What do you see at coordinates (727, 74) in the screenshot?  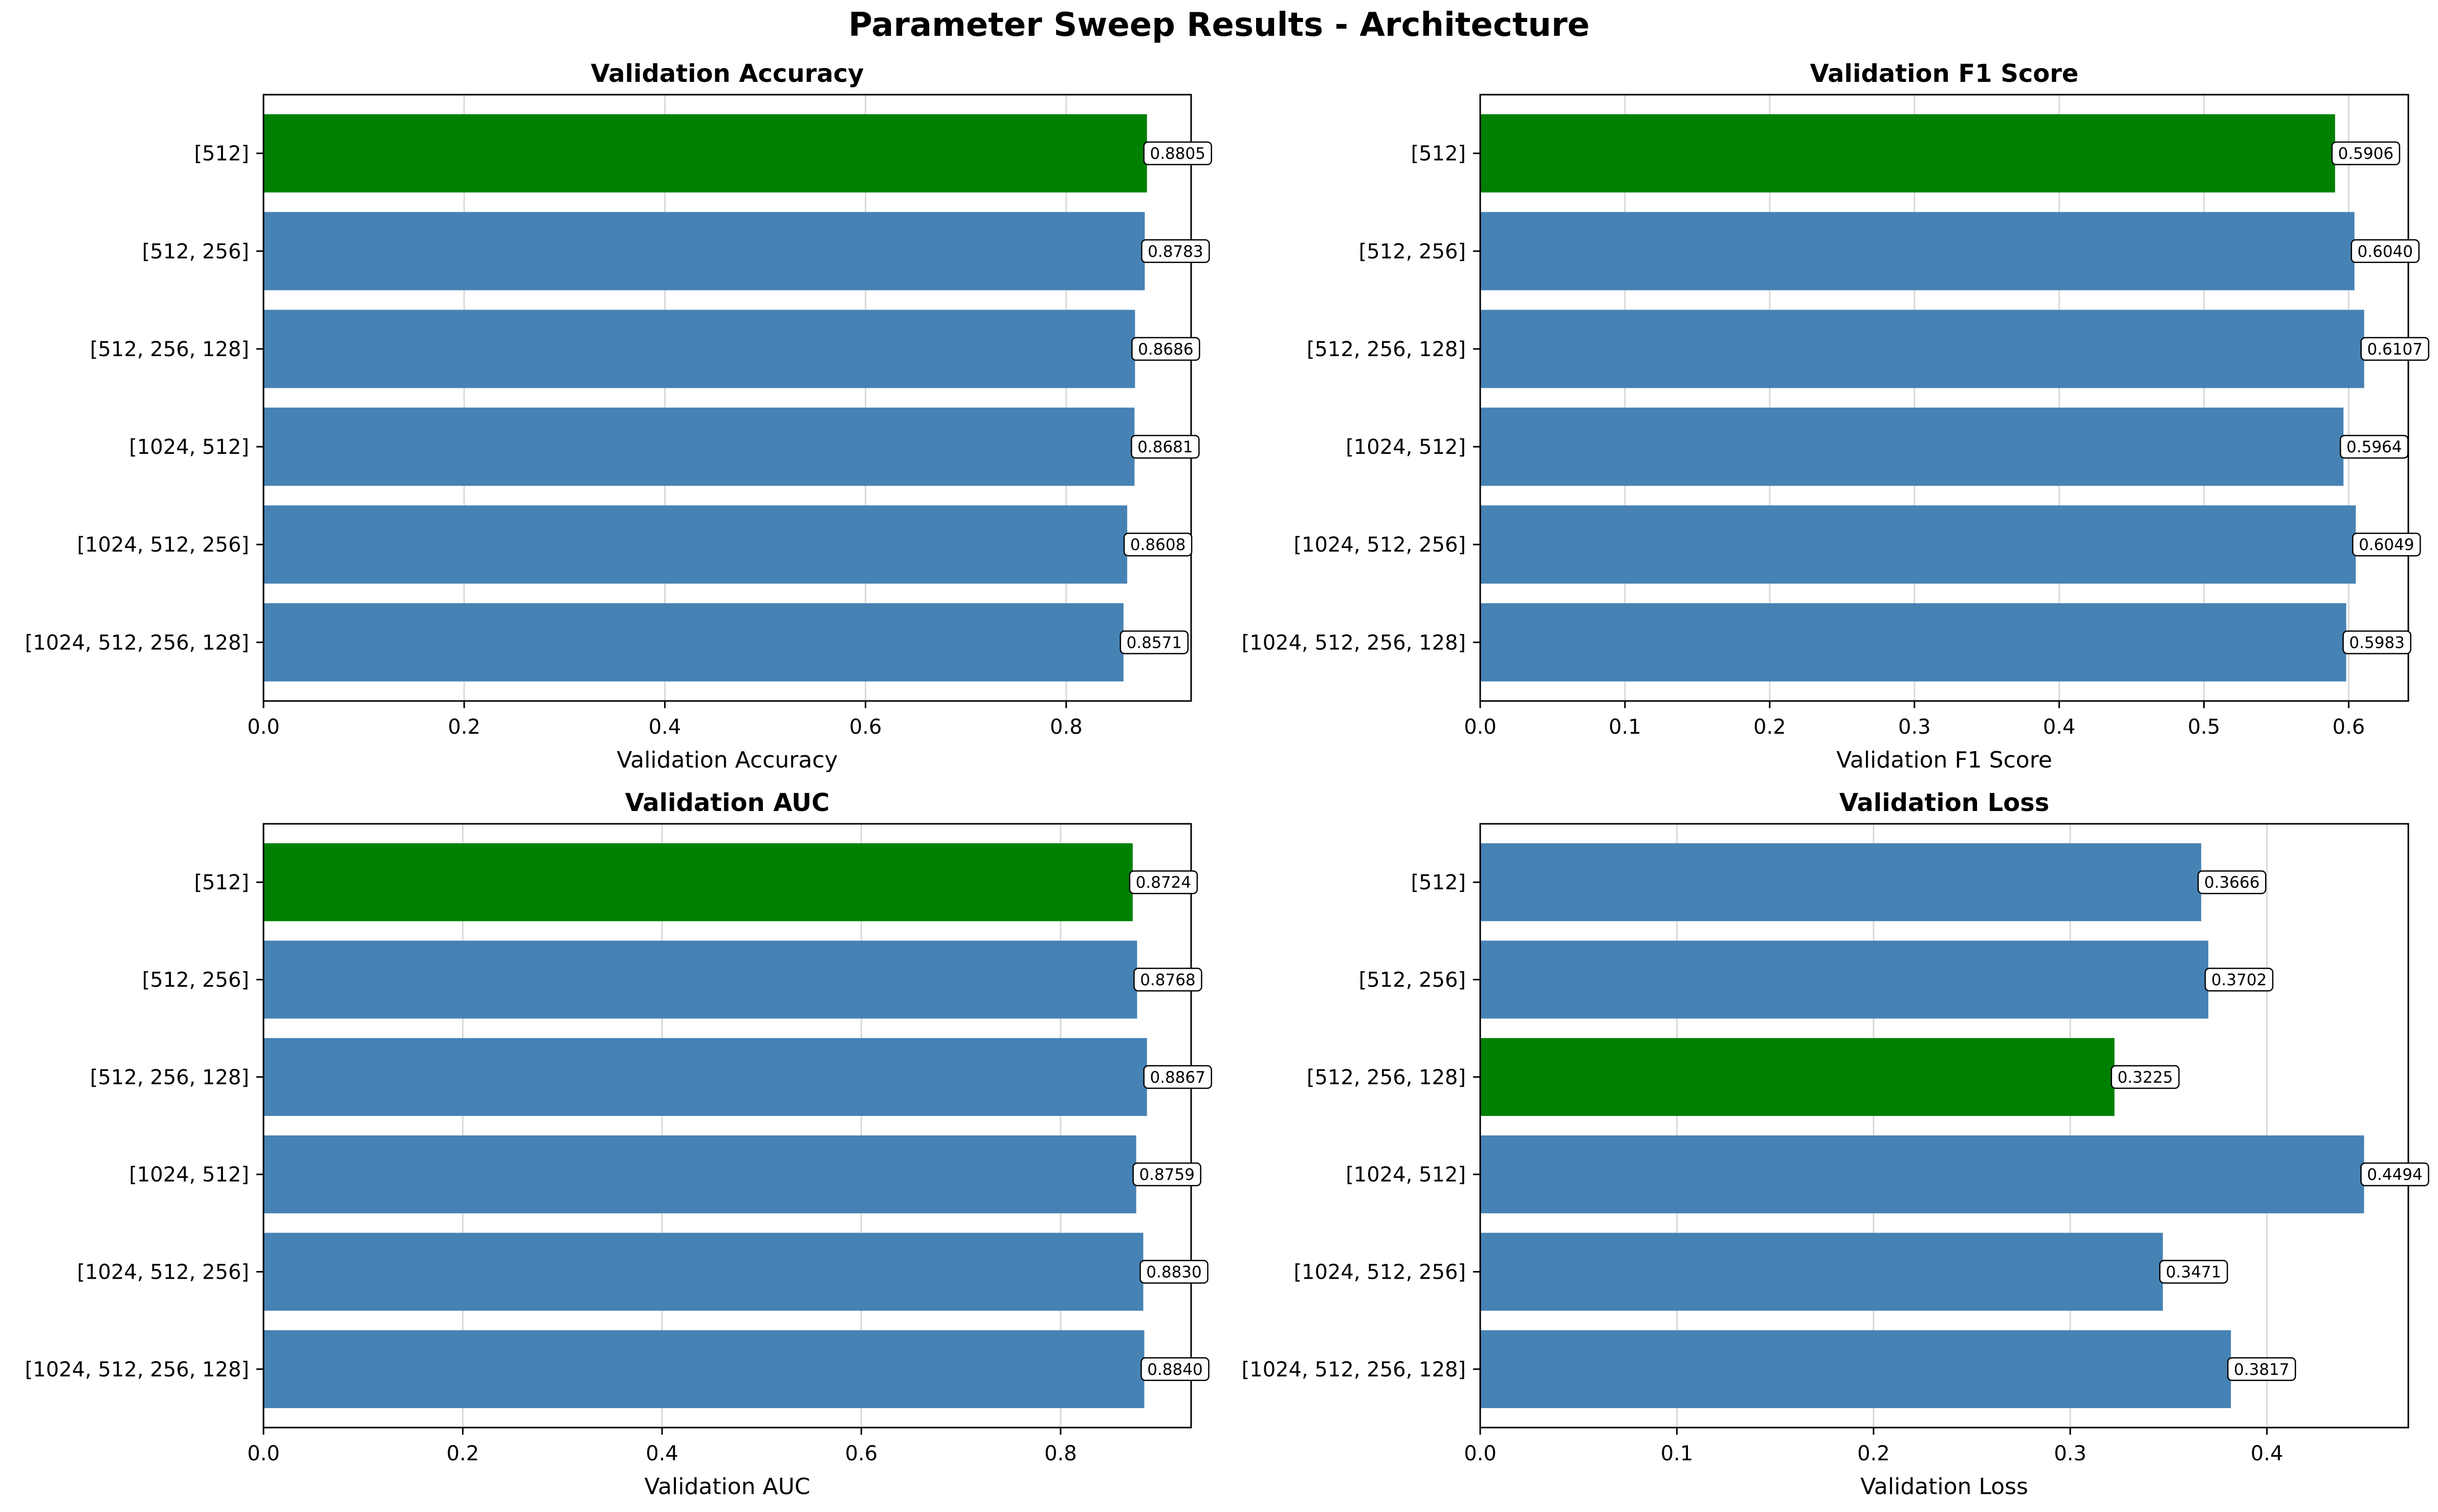 I see `subplot-title: Validation Accuracy` at bounding box center [727, 74].